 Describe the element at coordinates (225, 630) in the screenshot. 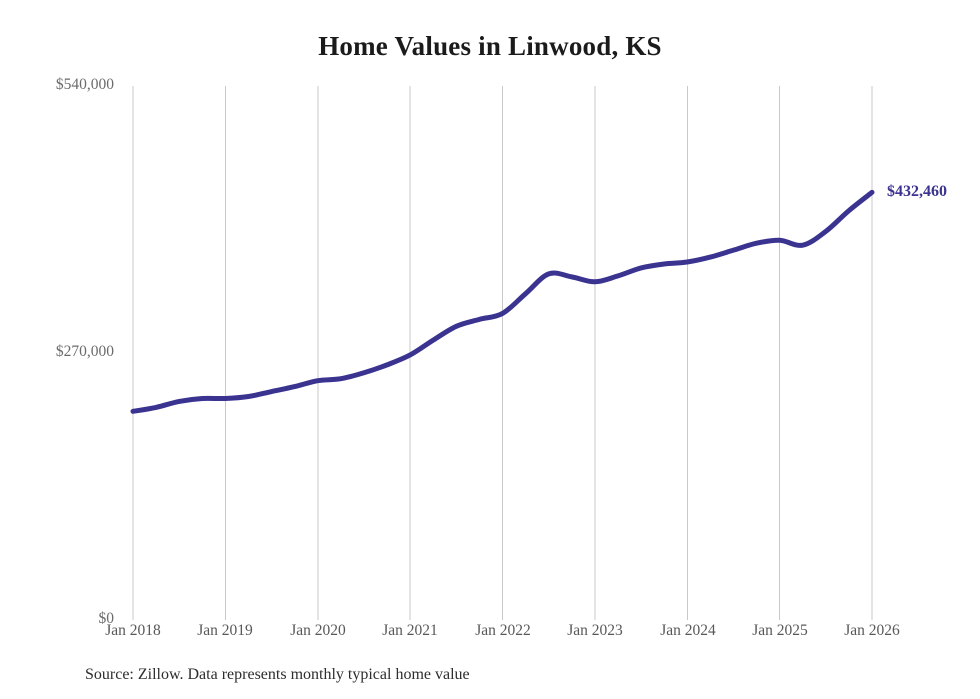

I see `x-axis-tick-label-jan-2019: Jan 2019` at that location.